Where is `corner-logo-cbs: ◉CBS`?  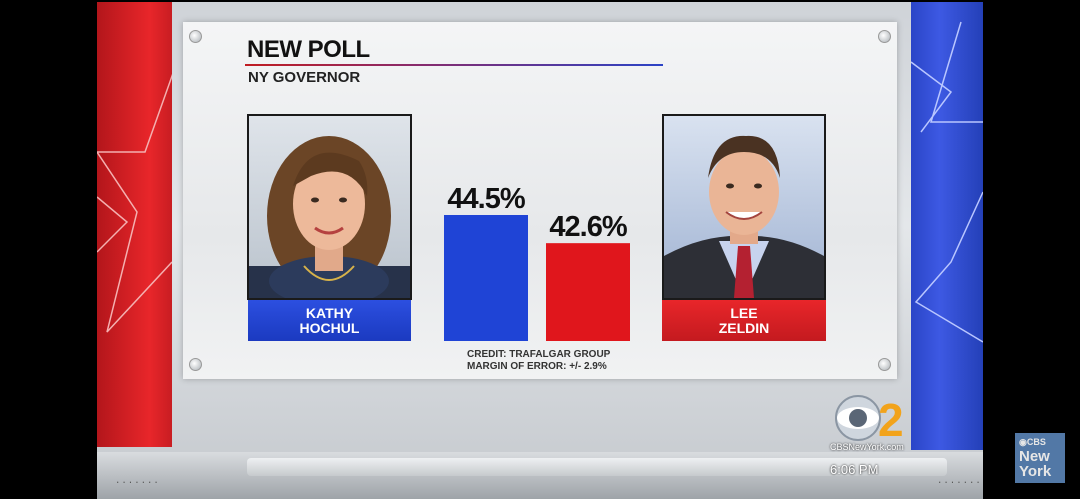 corner-logo-cbs: ◉CBS is located at coordinates (1032, 442).